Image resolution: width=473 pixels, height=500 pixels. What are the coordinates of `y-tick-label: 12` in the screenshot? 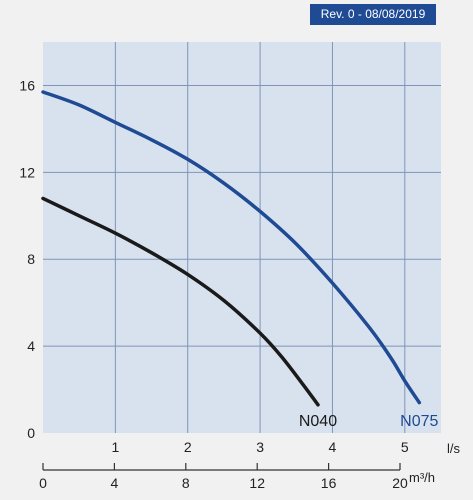 It's located at (27, 172).